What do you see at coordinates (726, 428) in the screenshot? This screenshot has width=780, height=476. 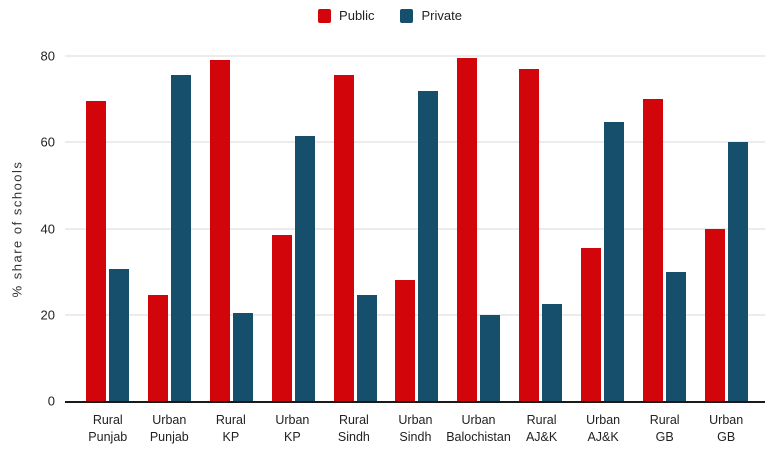 I see `x-tick-label: Urban GB` at bounding box center [726, 428].